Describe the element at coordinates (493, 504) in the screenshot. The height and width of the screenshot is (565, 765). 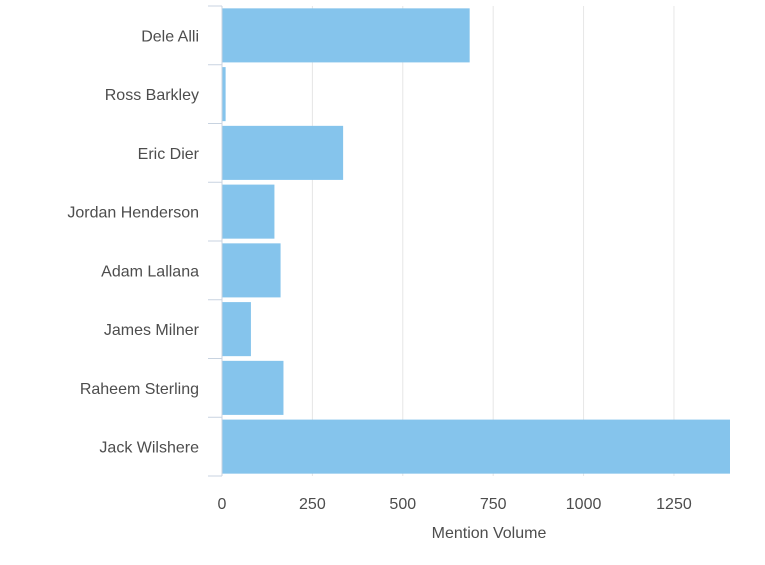
I see `x-tick-label: 750` at that location.